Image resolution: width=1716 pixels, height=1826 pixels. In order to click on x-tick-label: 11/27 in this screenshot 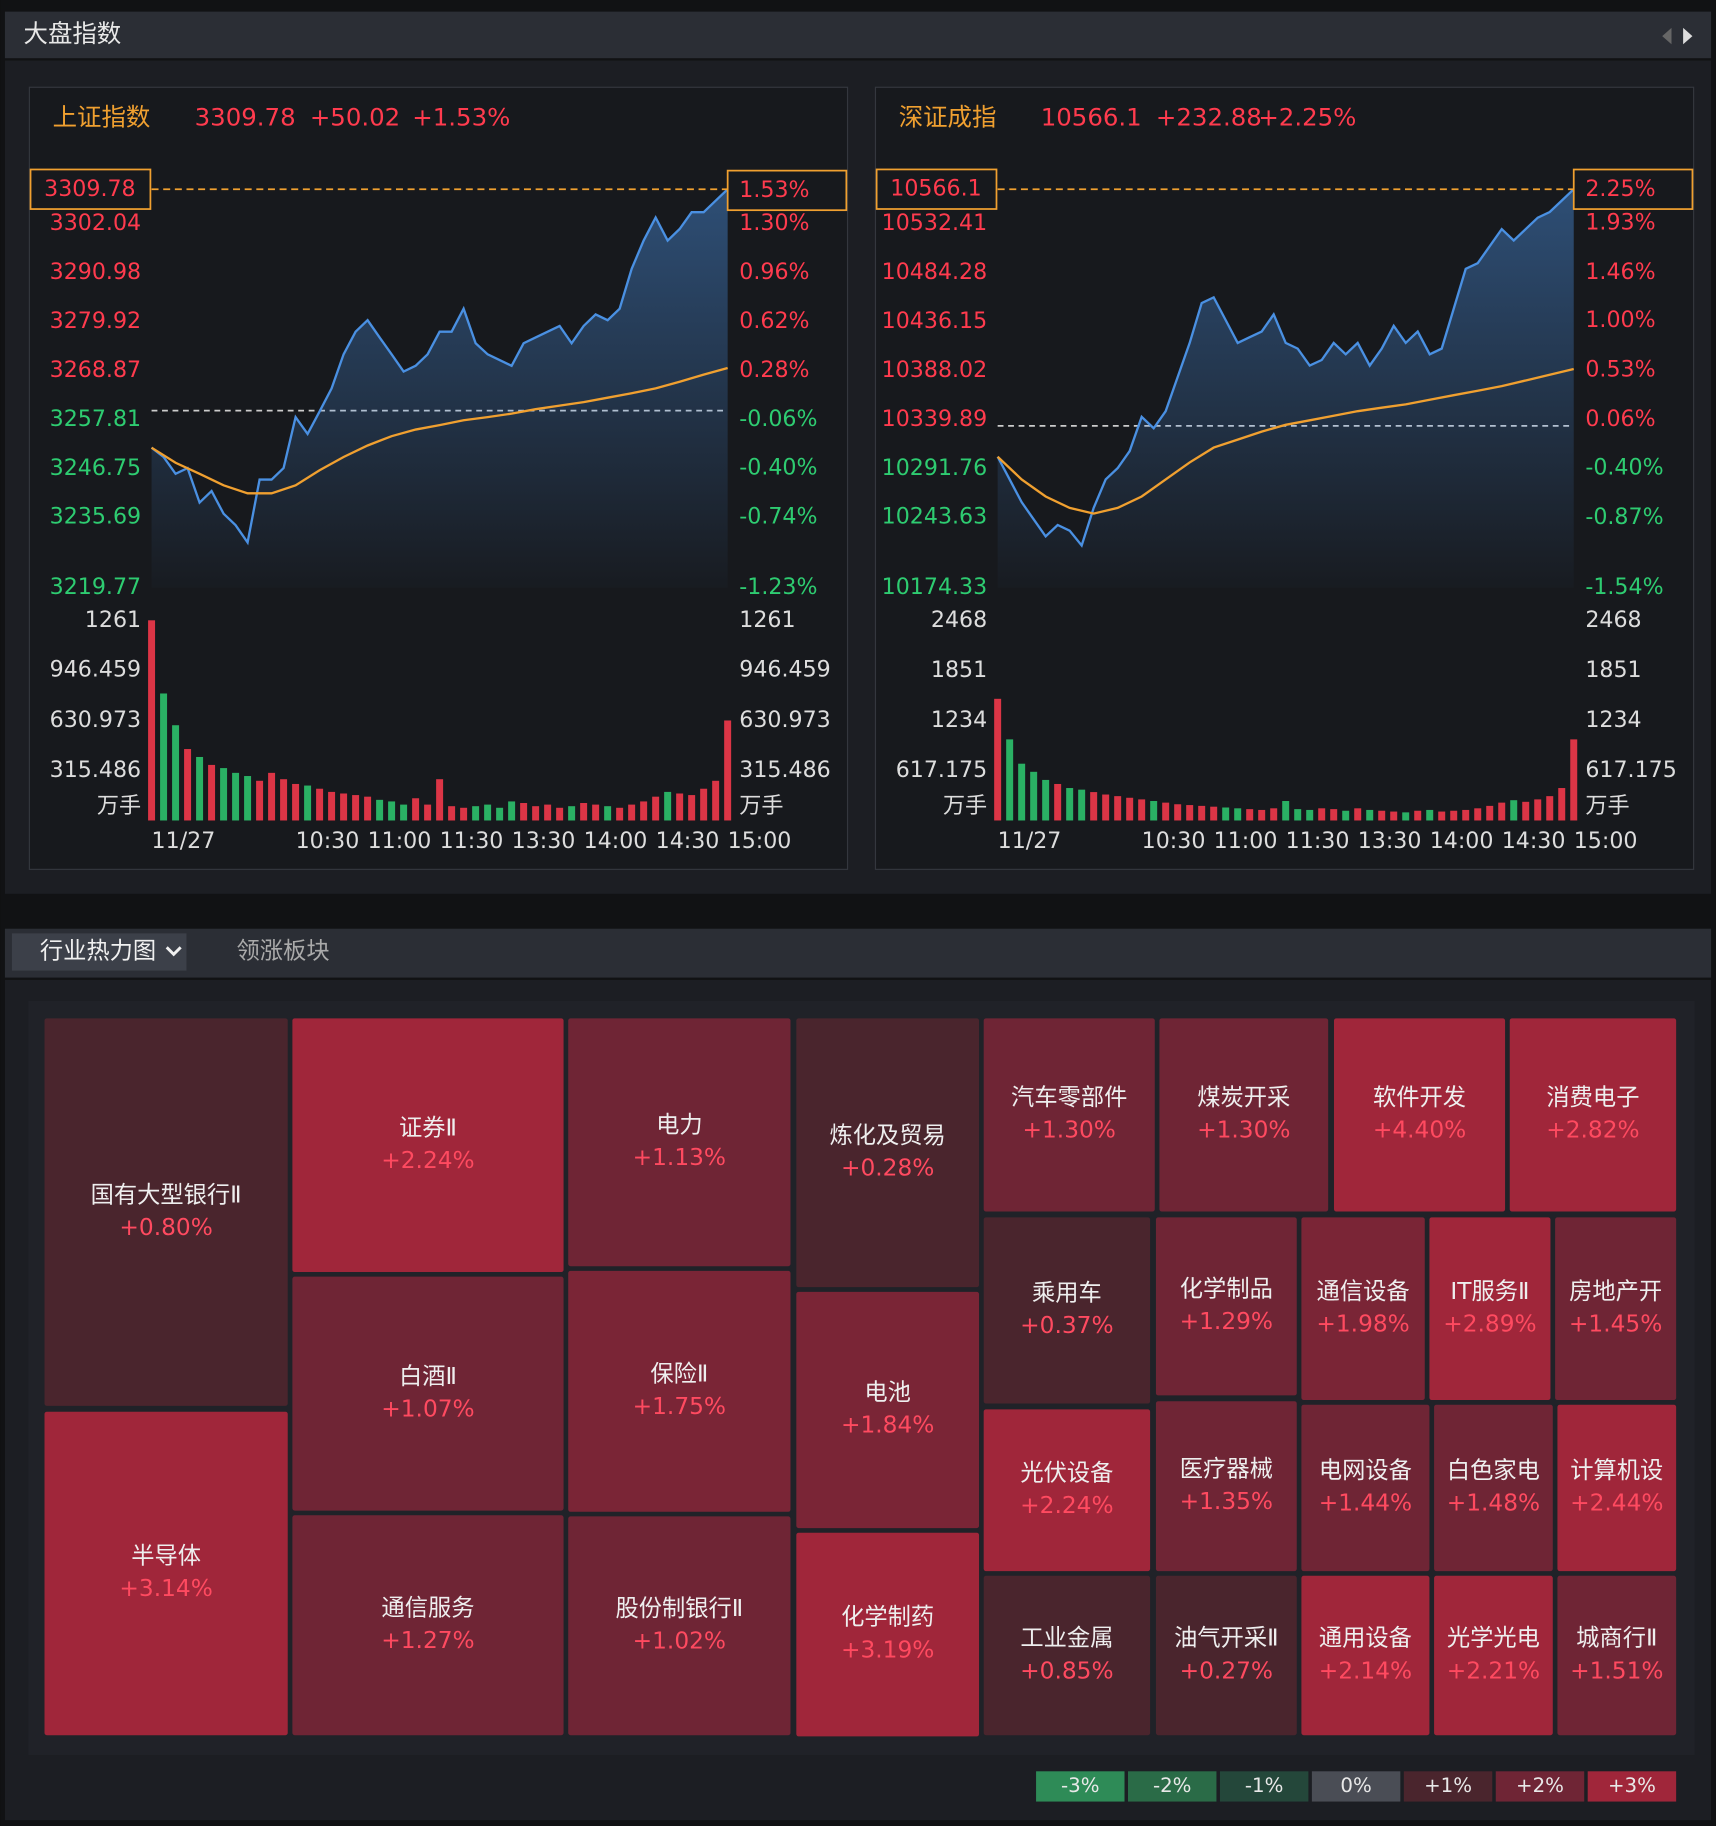, I will do `click(1030, 841)`.